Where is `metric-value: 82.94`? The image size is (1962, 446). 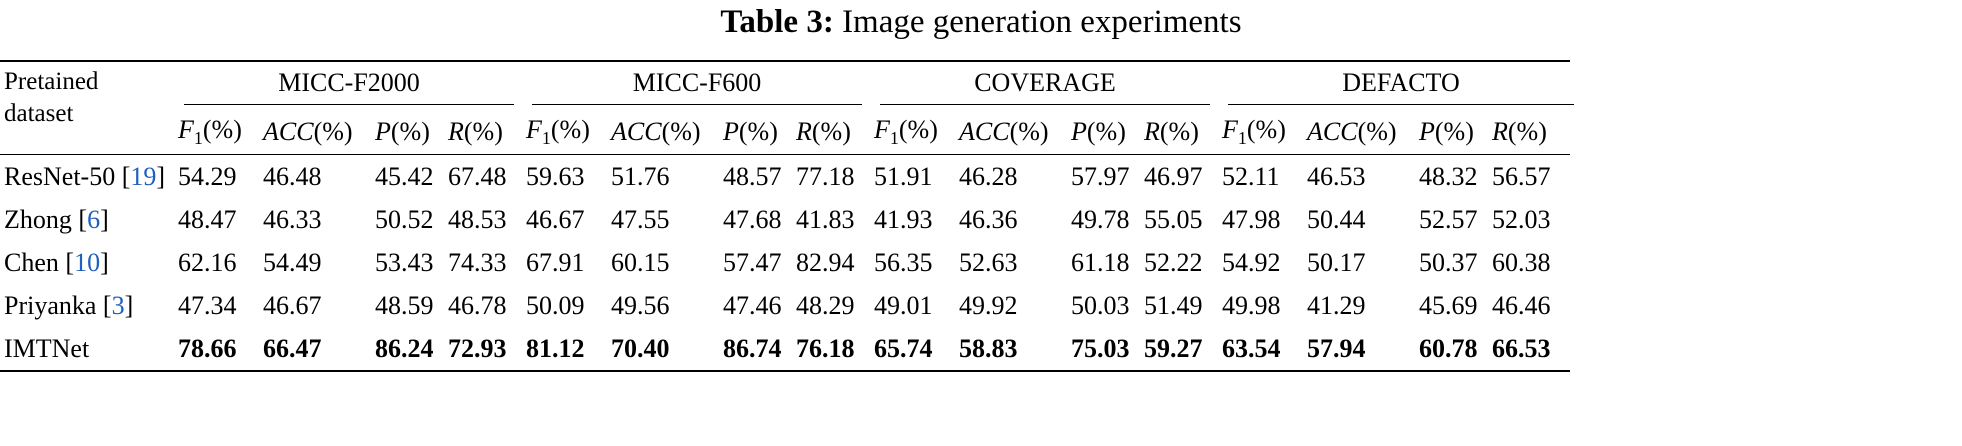
metric-value: 82.94 is located at coordinates (825, 262).